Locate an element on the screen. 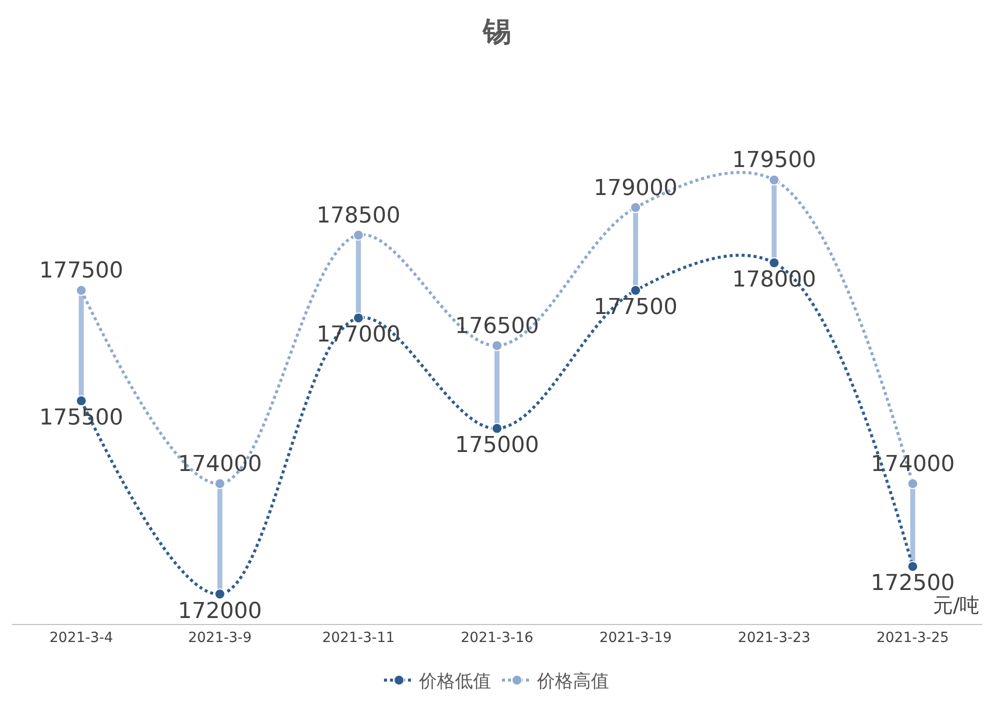 Image resolution: width=994 pixels, height=711 pixels. x-tick-label: 2021-3-9 is located at coordinates (220, 638).